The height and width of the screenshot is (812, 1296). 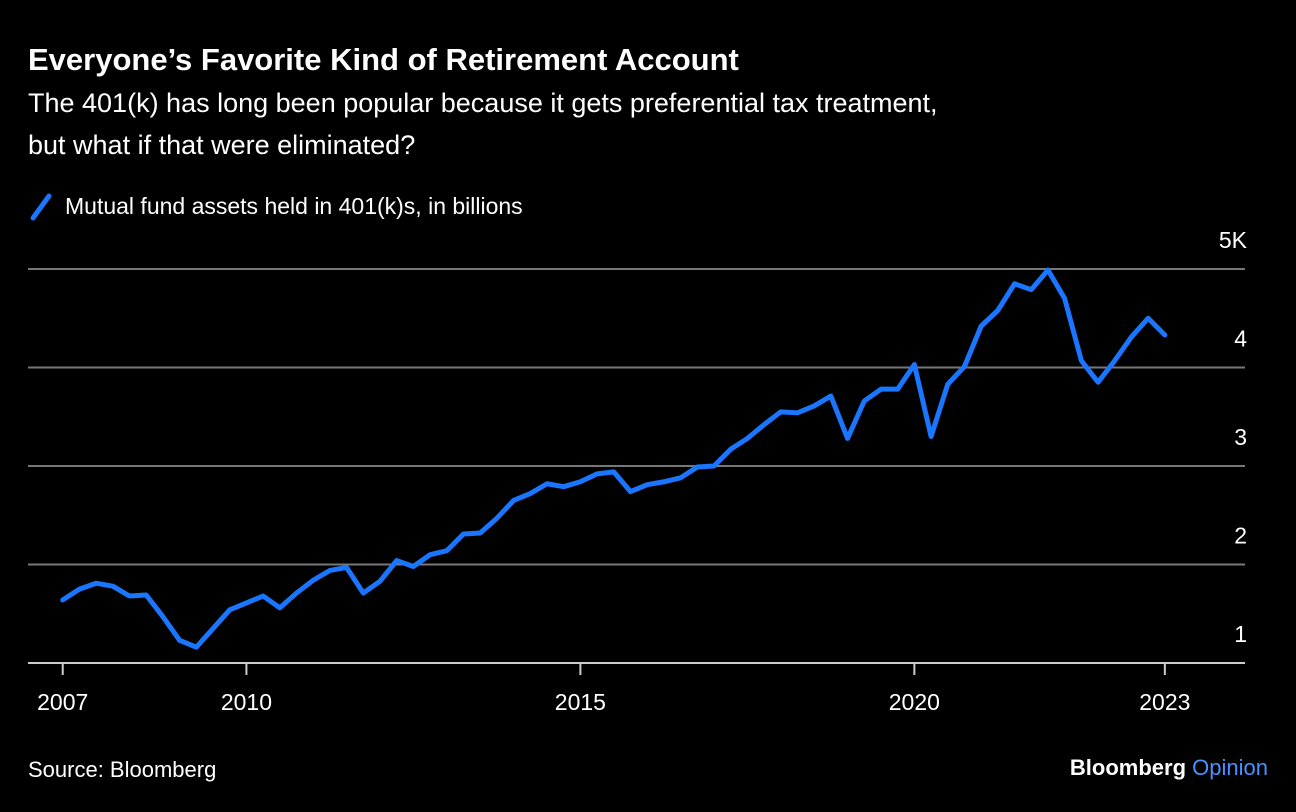 What do you see at coordinates (1240, 339) in the screenshot?
I see `y-tick-label: 4` at bounding box center [1240, 339].